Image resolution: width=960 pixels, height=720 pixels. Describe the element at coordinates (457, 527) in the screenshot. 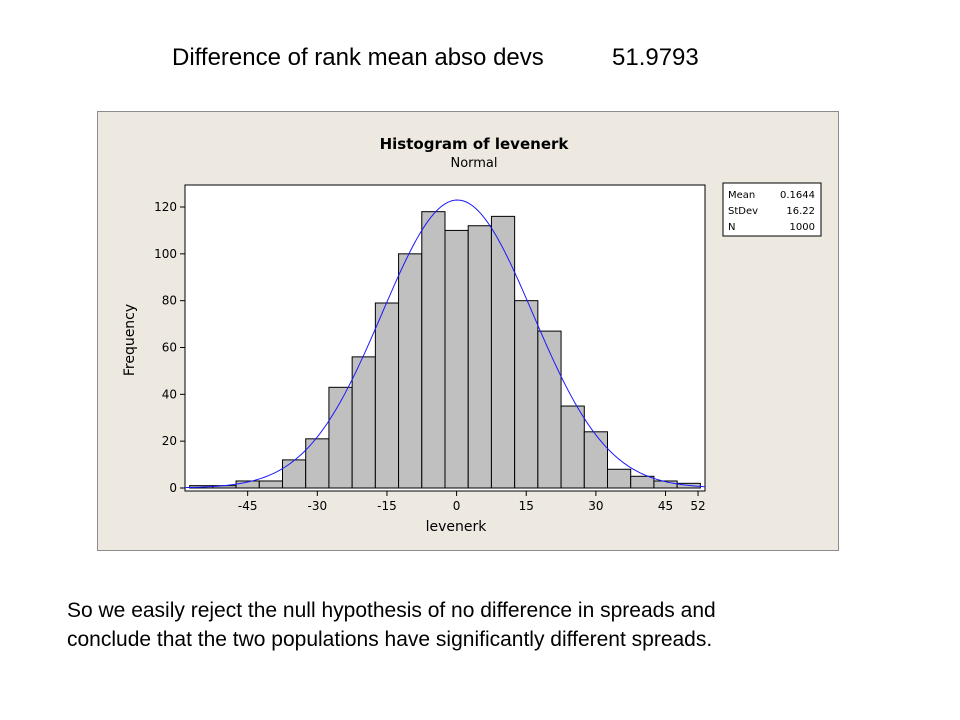

I see `x-axis-label: levenerk` at that location.